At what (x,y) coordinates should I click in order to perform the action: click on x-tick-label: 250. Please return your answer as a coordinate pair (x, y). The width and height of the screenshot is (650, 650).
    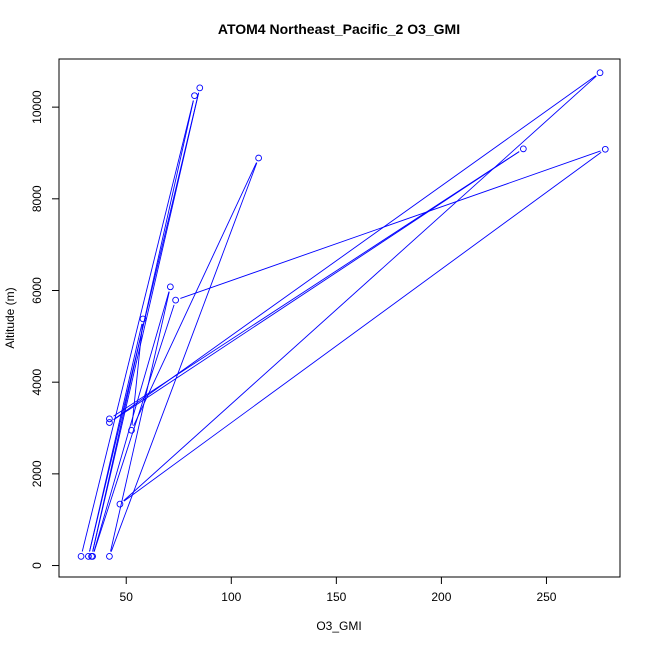
    Looking at the image, I should click on (546, 597).